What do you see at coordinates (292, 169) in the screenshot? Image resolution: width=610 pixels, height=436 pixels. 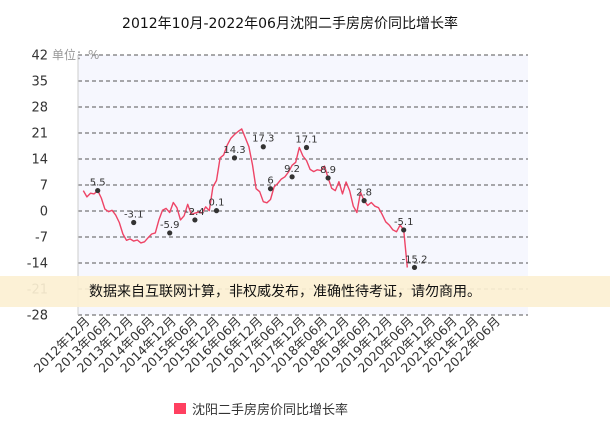 I see `data-label: 9.2` at bounding box center [292, 169].